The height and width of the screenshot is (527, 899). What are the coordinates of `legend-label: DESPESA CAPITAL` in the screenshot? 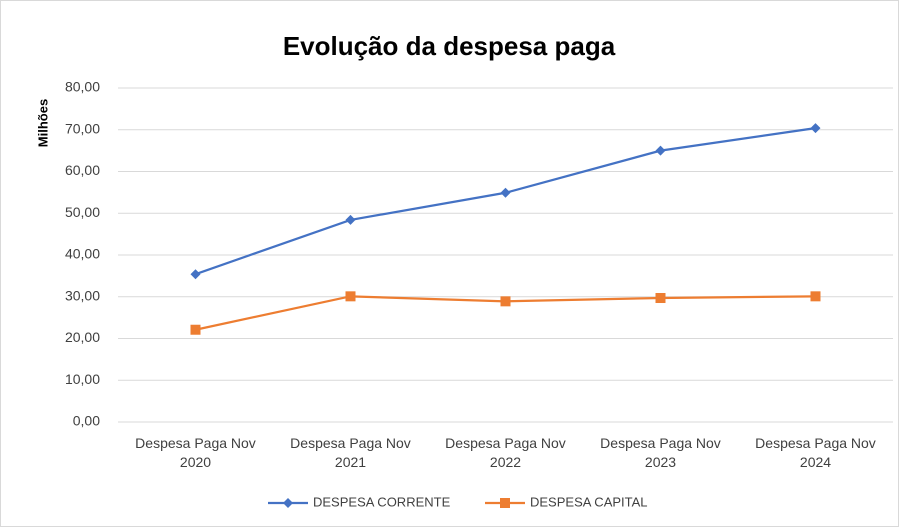 It's located at (589, 501).